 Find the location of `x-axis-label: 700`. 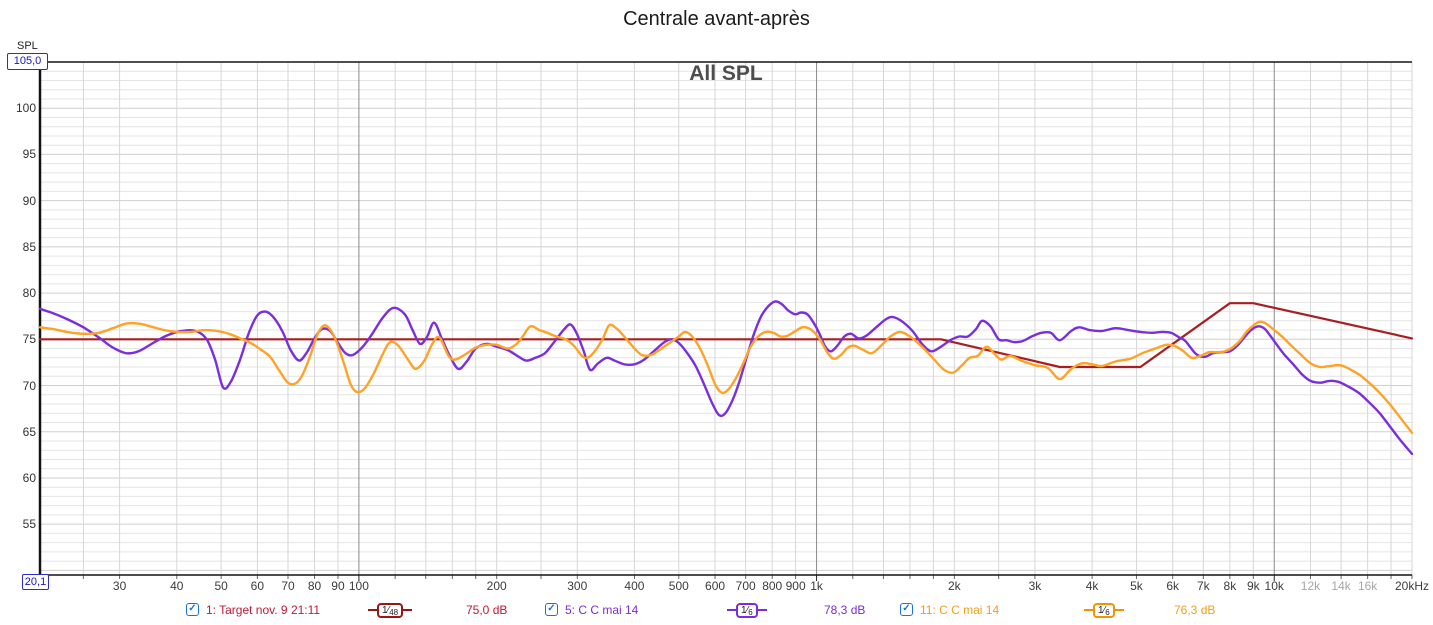

x-axis-label: 700 is located at coordinates (745, 586).